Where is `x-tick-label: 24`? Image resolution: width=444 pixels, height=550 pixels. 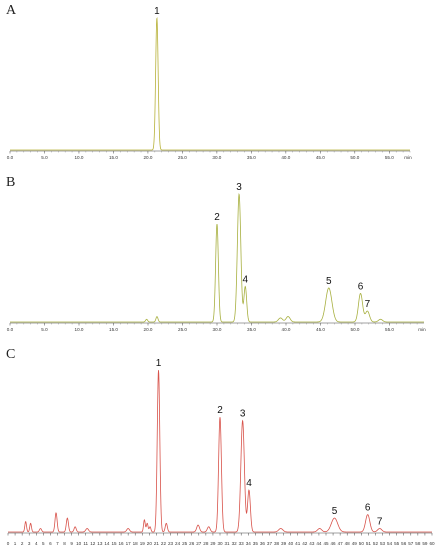
x-tick-label: 24 is located at coordinates (178, 543).